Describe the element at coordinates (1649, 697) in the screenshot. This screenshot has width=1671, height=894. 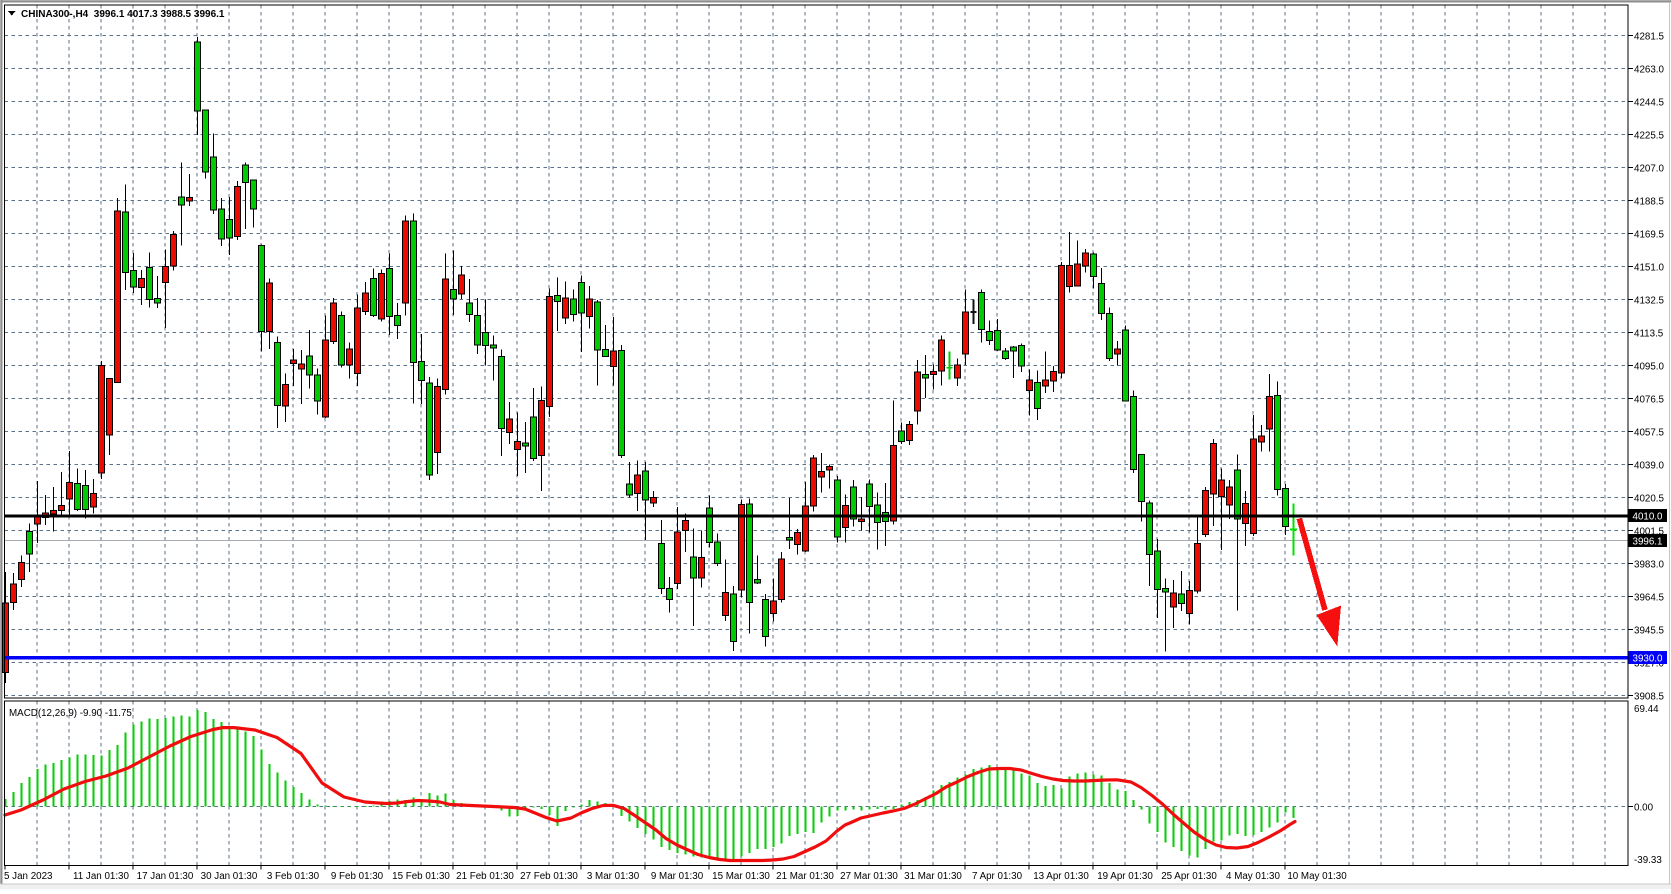
I see `svg-text: 3908.5` at that location.